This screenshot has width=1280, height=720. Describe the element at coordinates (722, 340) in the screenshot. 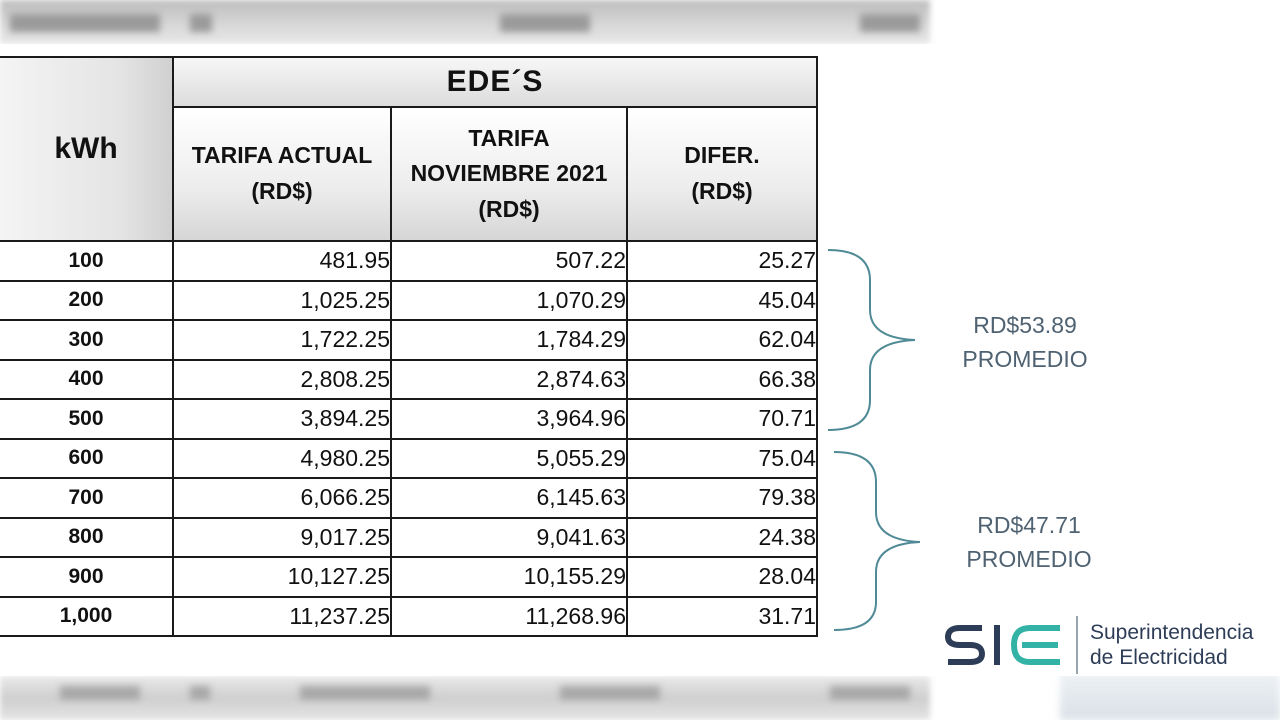

I see `diferencia-cell: 62.04` at that location.